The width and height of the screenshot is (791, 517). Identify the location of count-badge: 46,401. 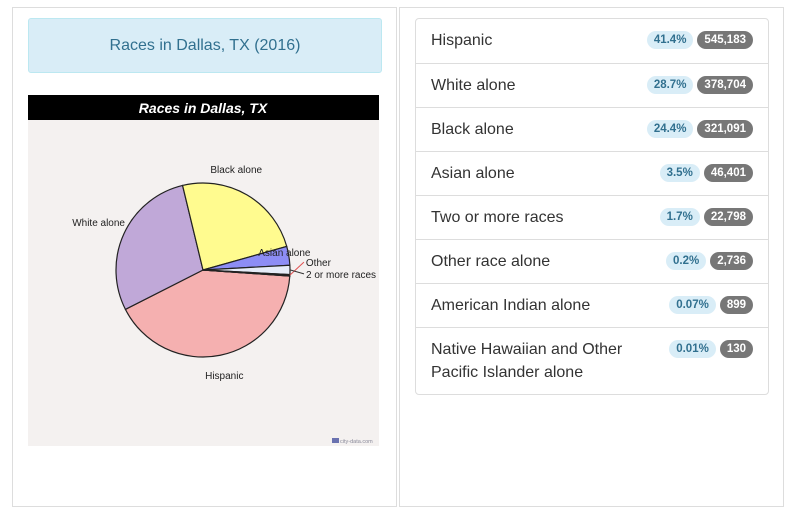
(728, 173).